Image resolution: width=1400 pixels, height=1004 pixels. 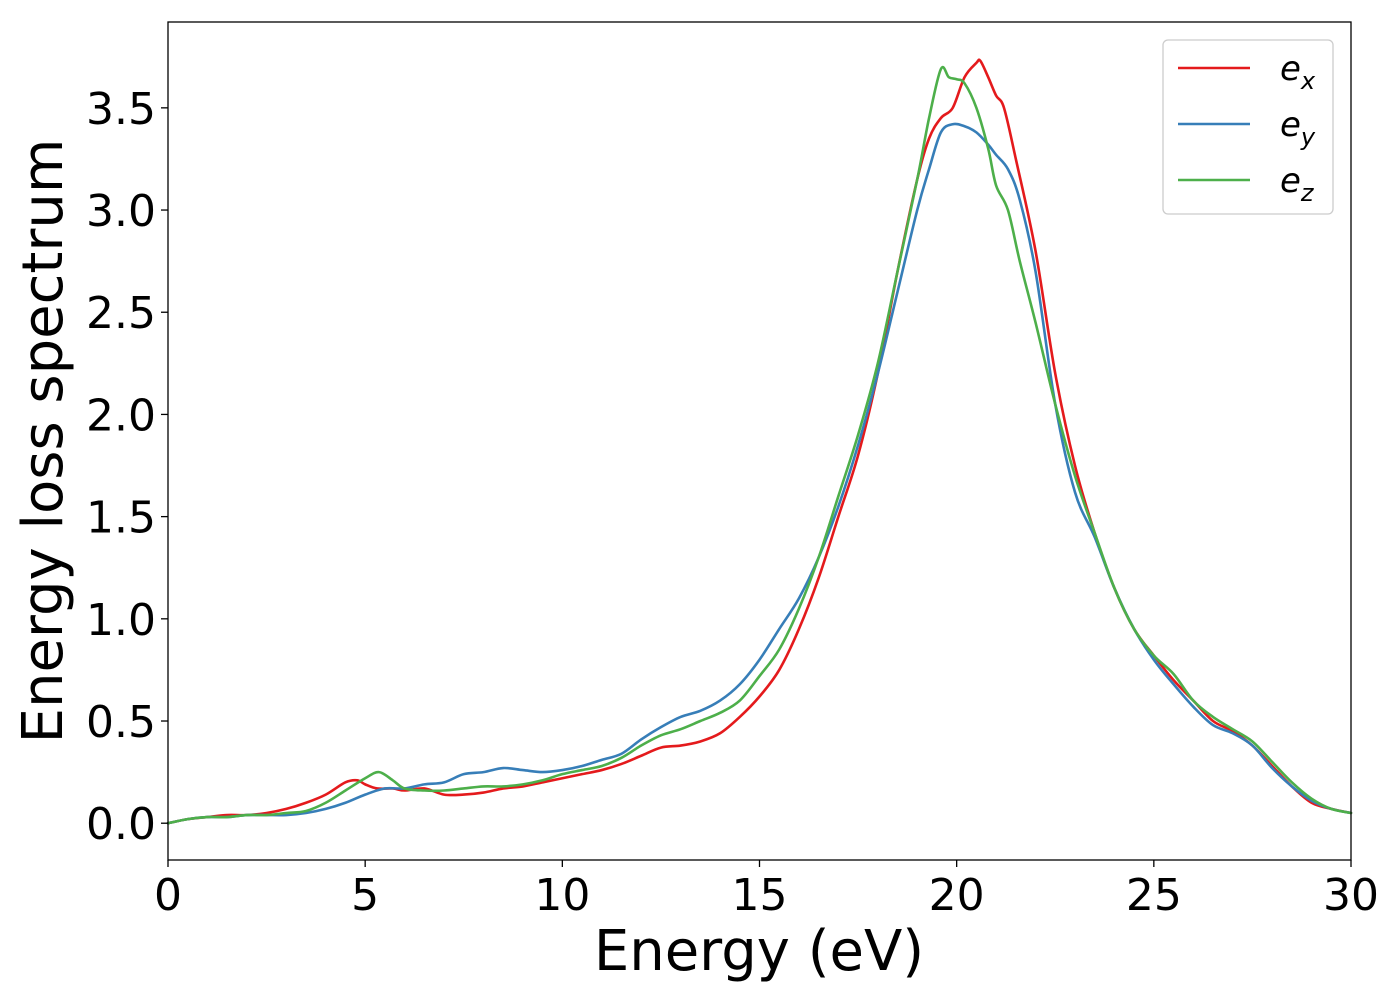 I want to click on y-tick-label: 2.5, so click(x=121, y=313).